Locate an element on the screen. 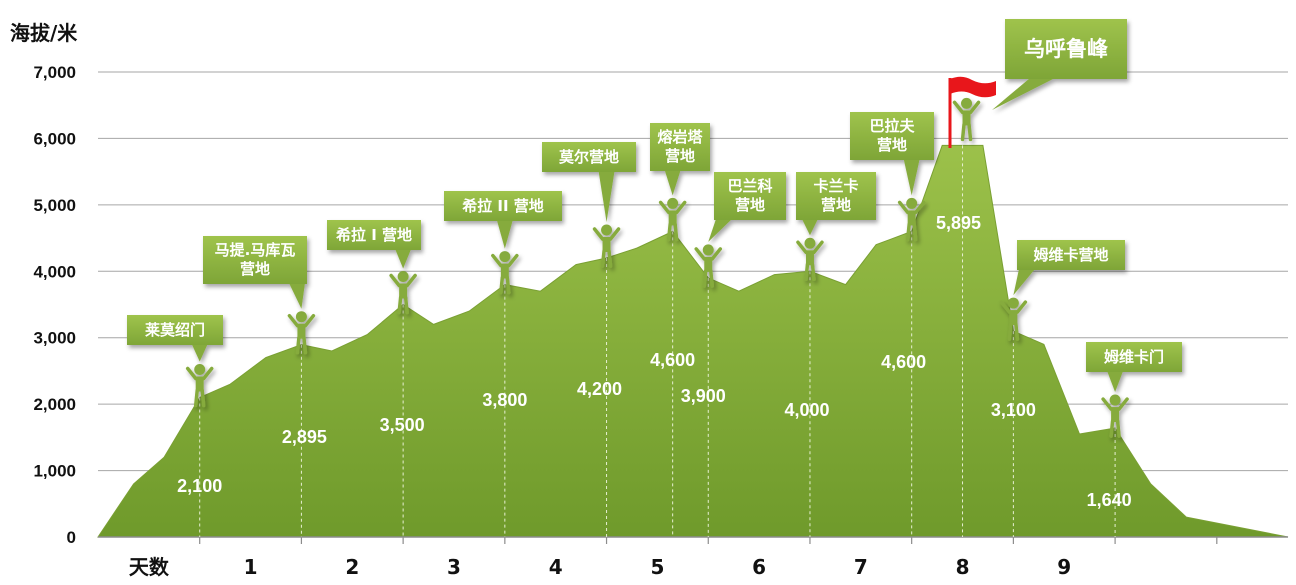 This screenshot has height=585, width=1296. summit-callout: 乌呼鲁峰 is located at coordinates (1059, 64).